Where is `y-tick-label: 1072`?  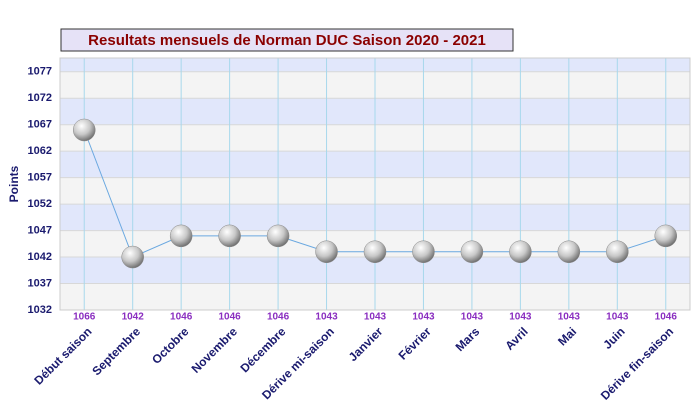 y-tick-label: 1072 is located at coordinates (40, 98).